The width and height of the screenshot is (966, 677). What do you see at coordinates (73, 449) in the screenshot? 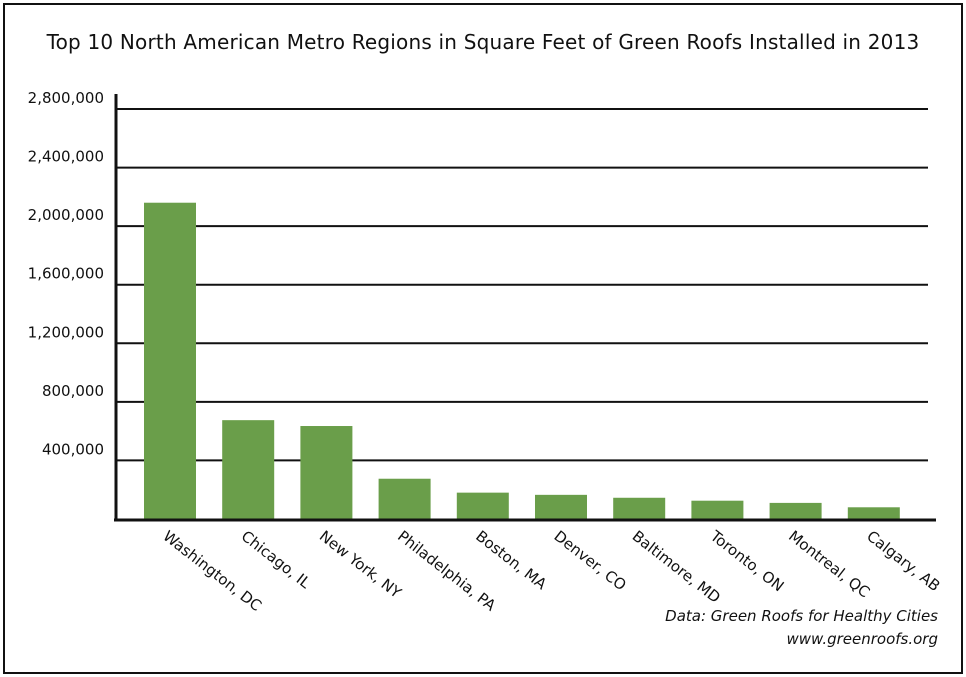
I see `y-tick-label: 400,000` at bounding box center [73, 449].